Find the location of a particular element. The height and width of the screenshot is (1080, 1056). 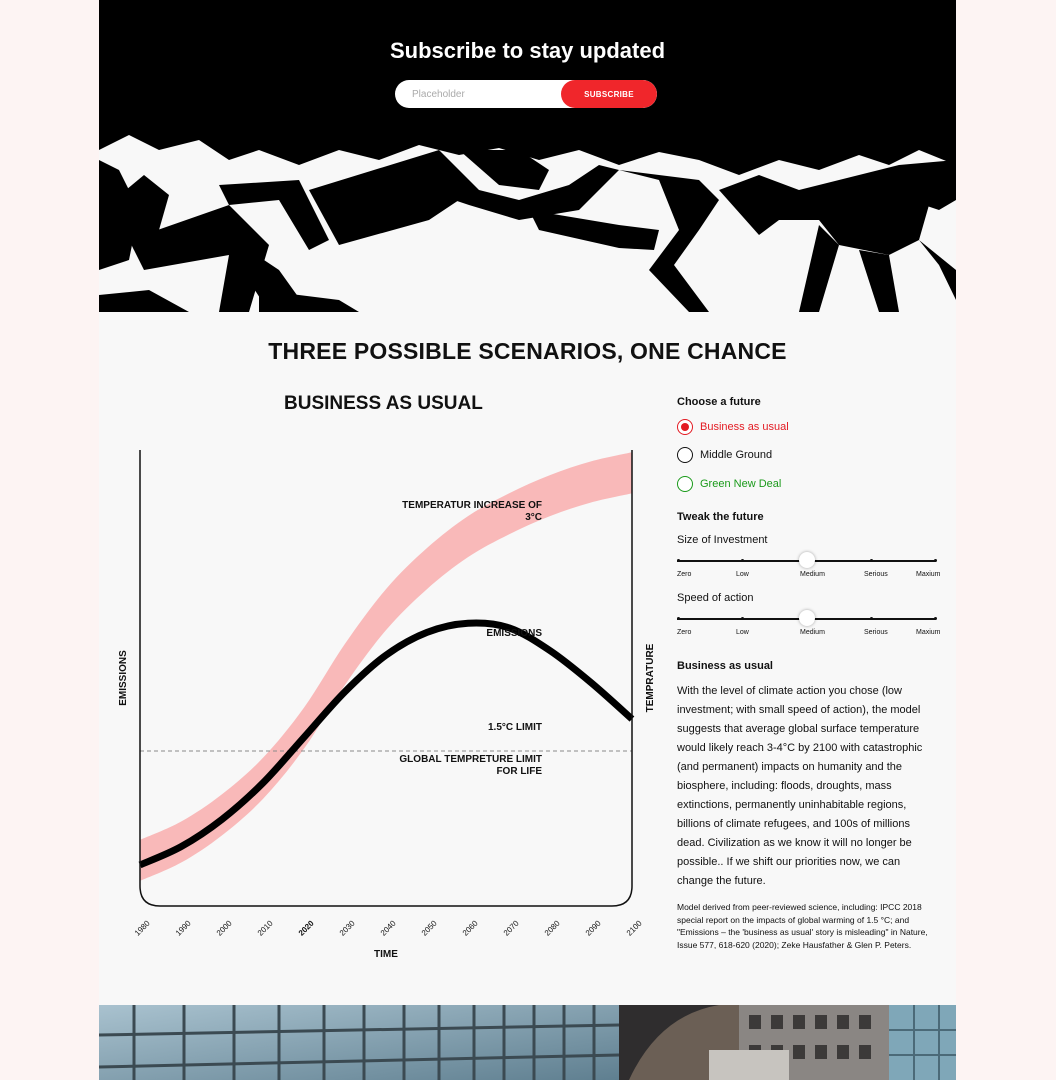

section-title: THREE POSSIBLE SCENARIOS, ONE CHANCE is located at coordinates (527, 351).